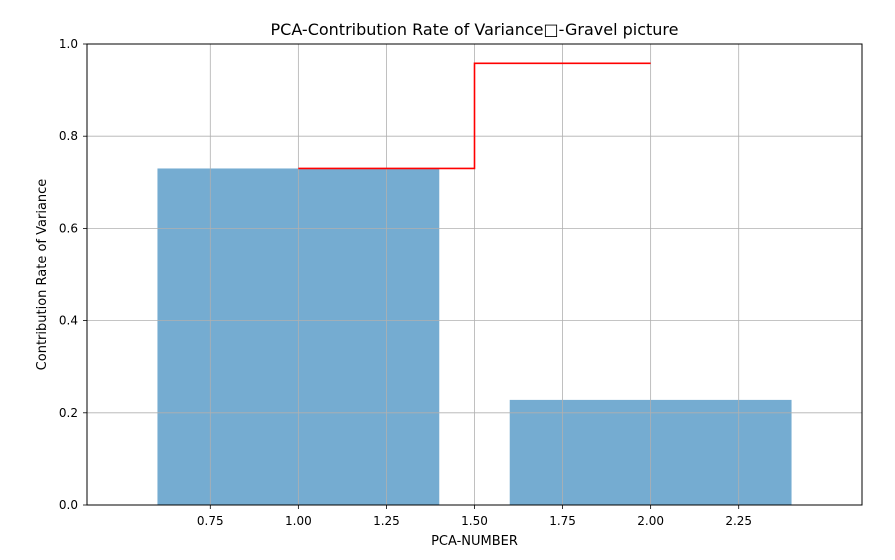  Describe the element at coordinates (298, 521) in the screenshot. I see `x-tick-label-2: 1.00` at that location.